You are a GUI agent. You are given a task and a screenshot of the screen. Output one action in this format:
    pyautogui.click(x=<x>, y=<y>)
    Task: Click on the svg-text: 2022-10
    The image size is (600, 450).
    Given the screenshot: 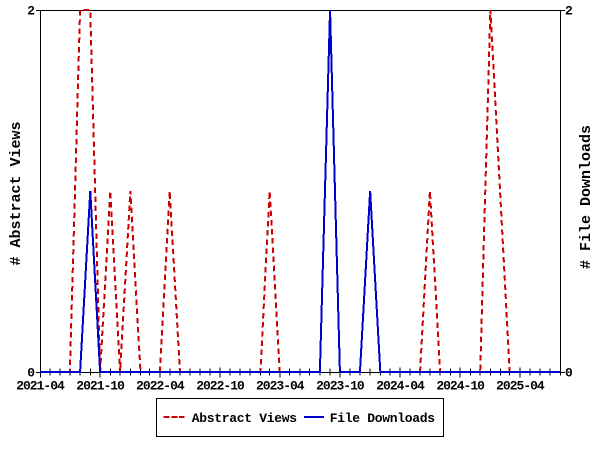 What is the action you would take?
    pyautogui.click(x=220, y=386)
    